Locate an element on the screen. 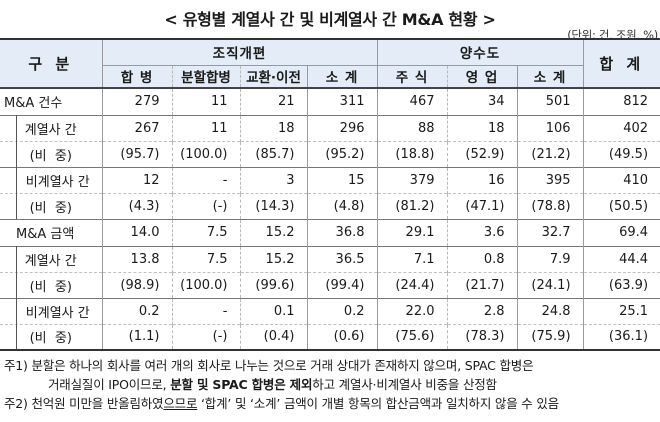 This screenshot has height=422, width=660. cell: (49.5) is located at coordinates (621, 153).